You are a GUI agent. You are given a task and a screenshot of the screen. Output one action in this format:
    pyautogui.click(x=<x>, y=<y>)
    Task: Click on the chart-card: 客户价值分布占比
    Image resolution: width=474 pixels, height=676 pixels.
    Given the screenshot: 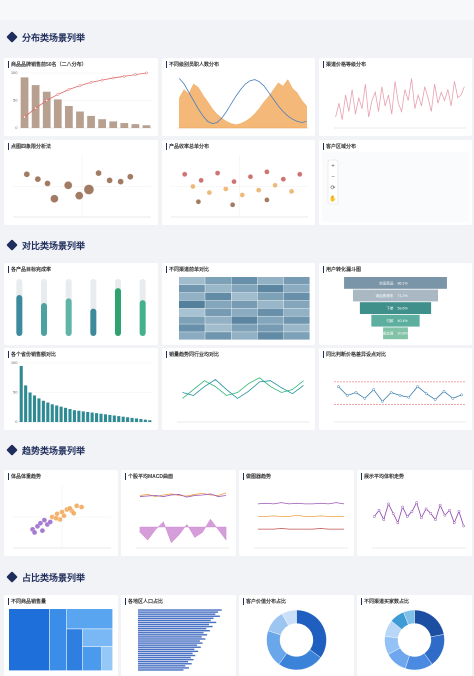 What is the action you would take?
    pyautogui.click(x=296, y=635)
    